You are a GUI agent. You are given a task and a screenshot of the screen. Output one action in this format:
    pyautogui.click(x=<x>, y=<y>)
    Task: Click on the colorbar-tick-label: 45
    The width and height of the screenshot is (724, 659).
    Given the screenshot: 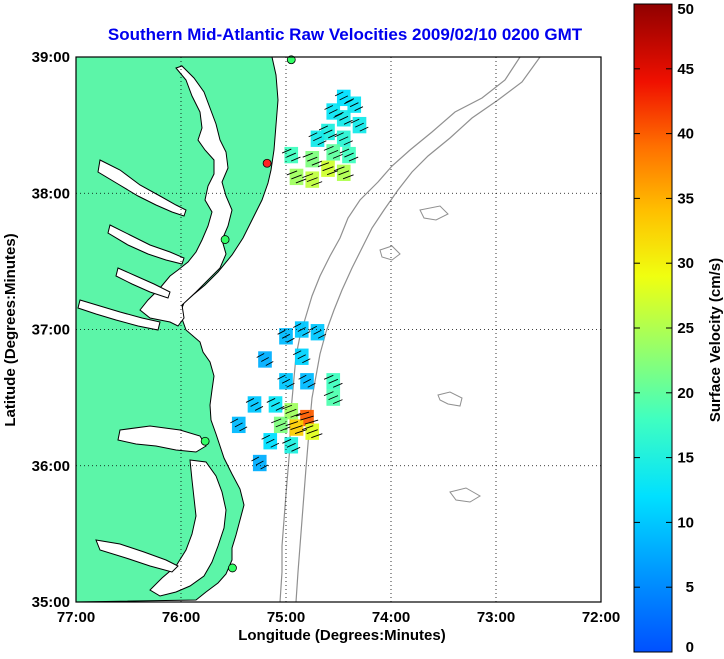 What is the action you would take?
    pyautogui.click(x=685, y=69)
    